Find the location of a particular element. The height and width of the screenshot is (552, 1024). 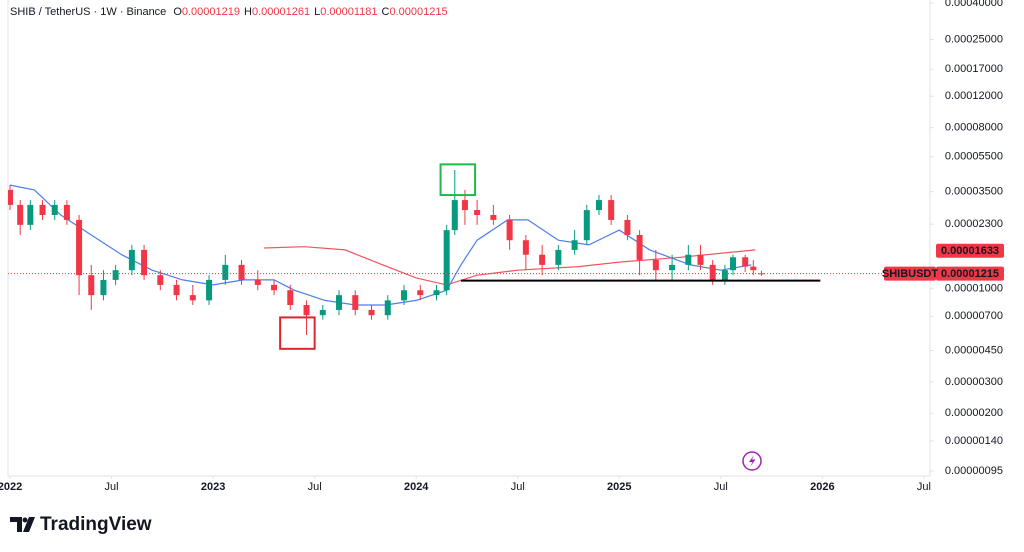

y-tick-label: 0.00000450 is located at coordinates (974, 350).